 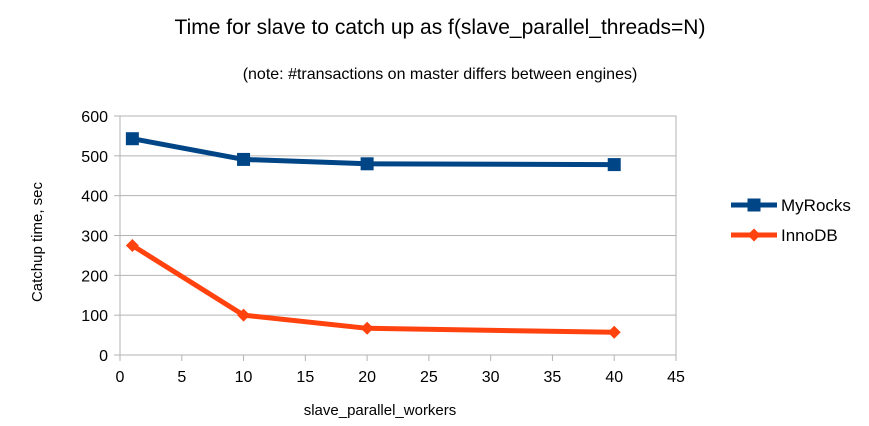 What do you see at coordinates (94, 276) in the screenshot?
I see `y-tick-label: 200` at bounding box center [94, 276].